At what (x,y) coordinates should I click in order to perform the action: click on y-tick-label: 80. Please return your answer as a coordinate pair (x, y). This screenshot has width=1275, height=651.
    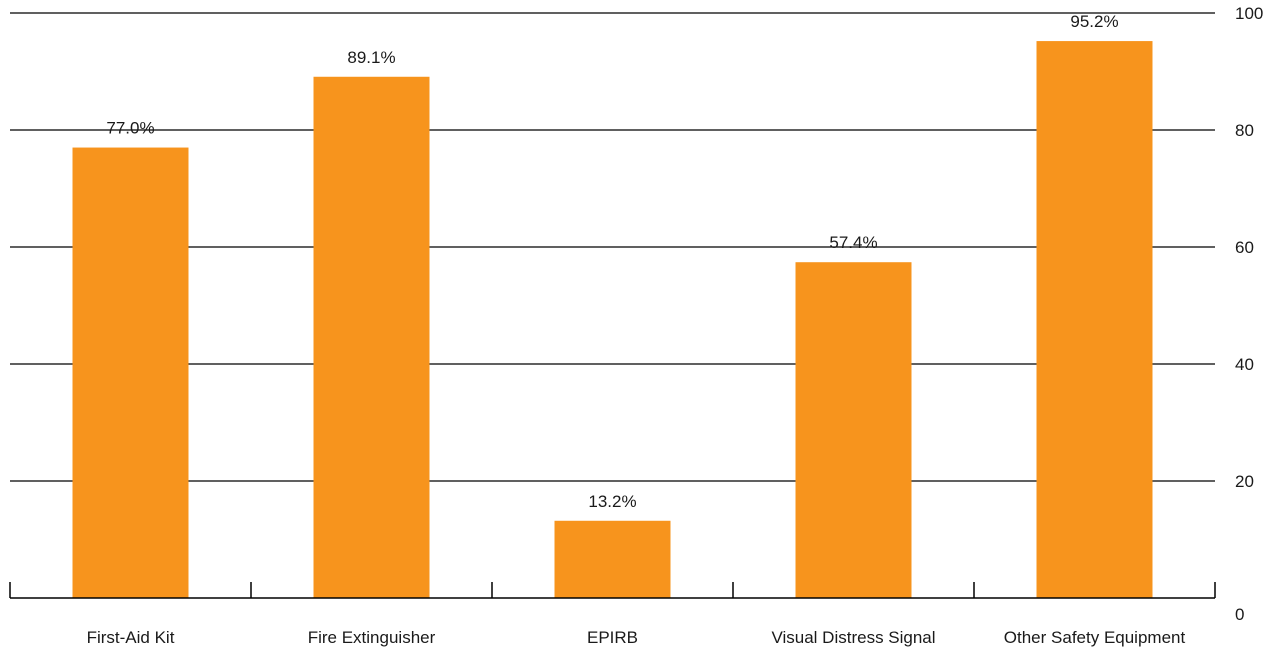
    Looking at the image, I should click on (1244, 130).